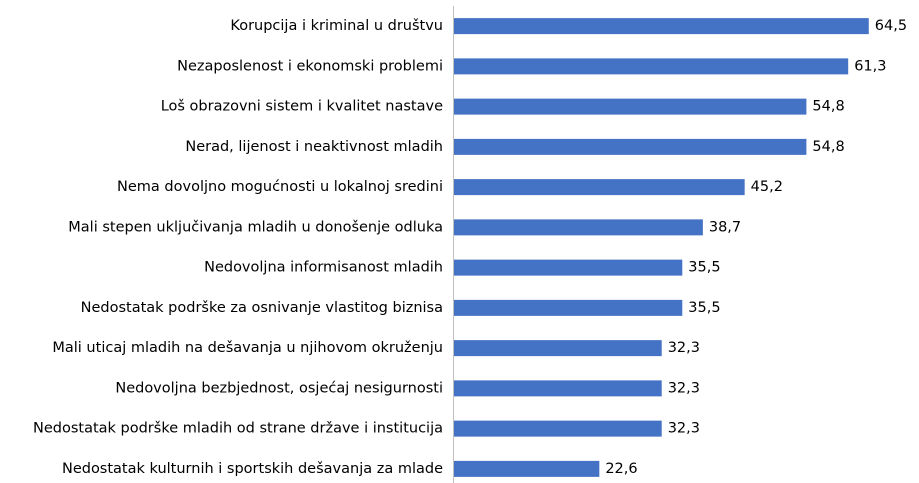  Describe the element at coordinates (767, 187) in the screenshot. I see `value-label: 45,2` at that location.